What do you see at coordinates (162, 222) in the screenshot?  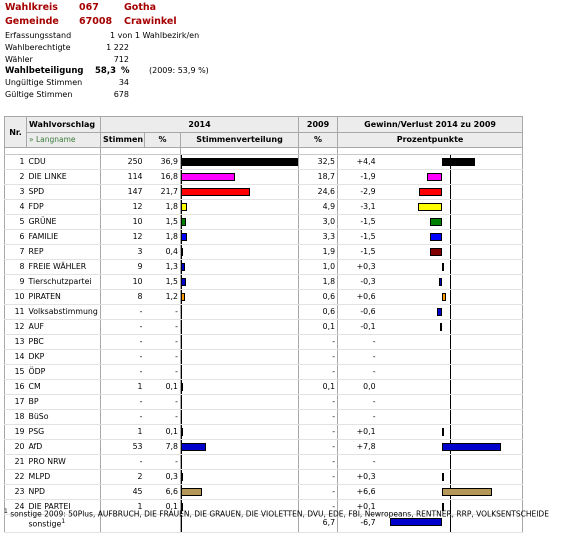 I see `row-pct: 1,5` at bounding box center [162, 222].